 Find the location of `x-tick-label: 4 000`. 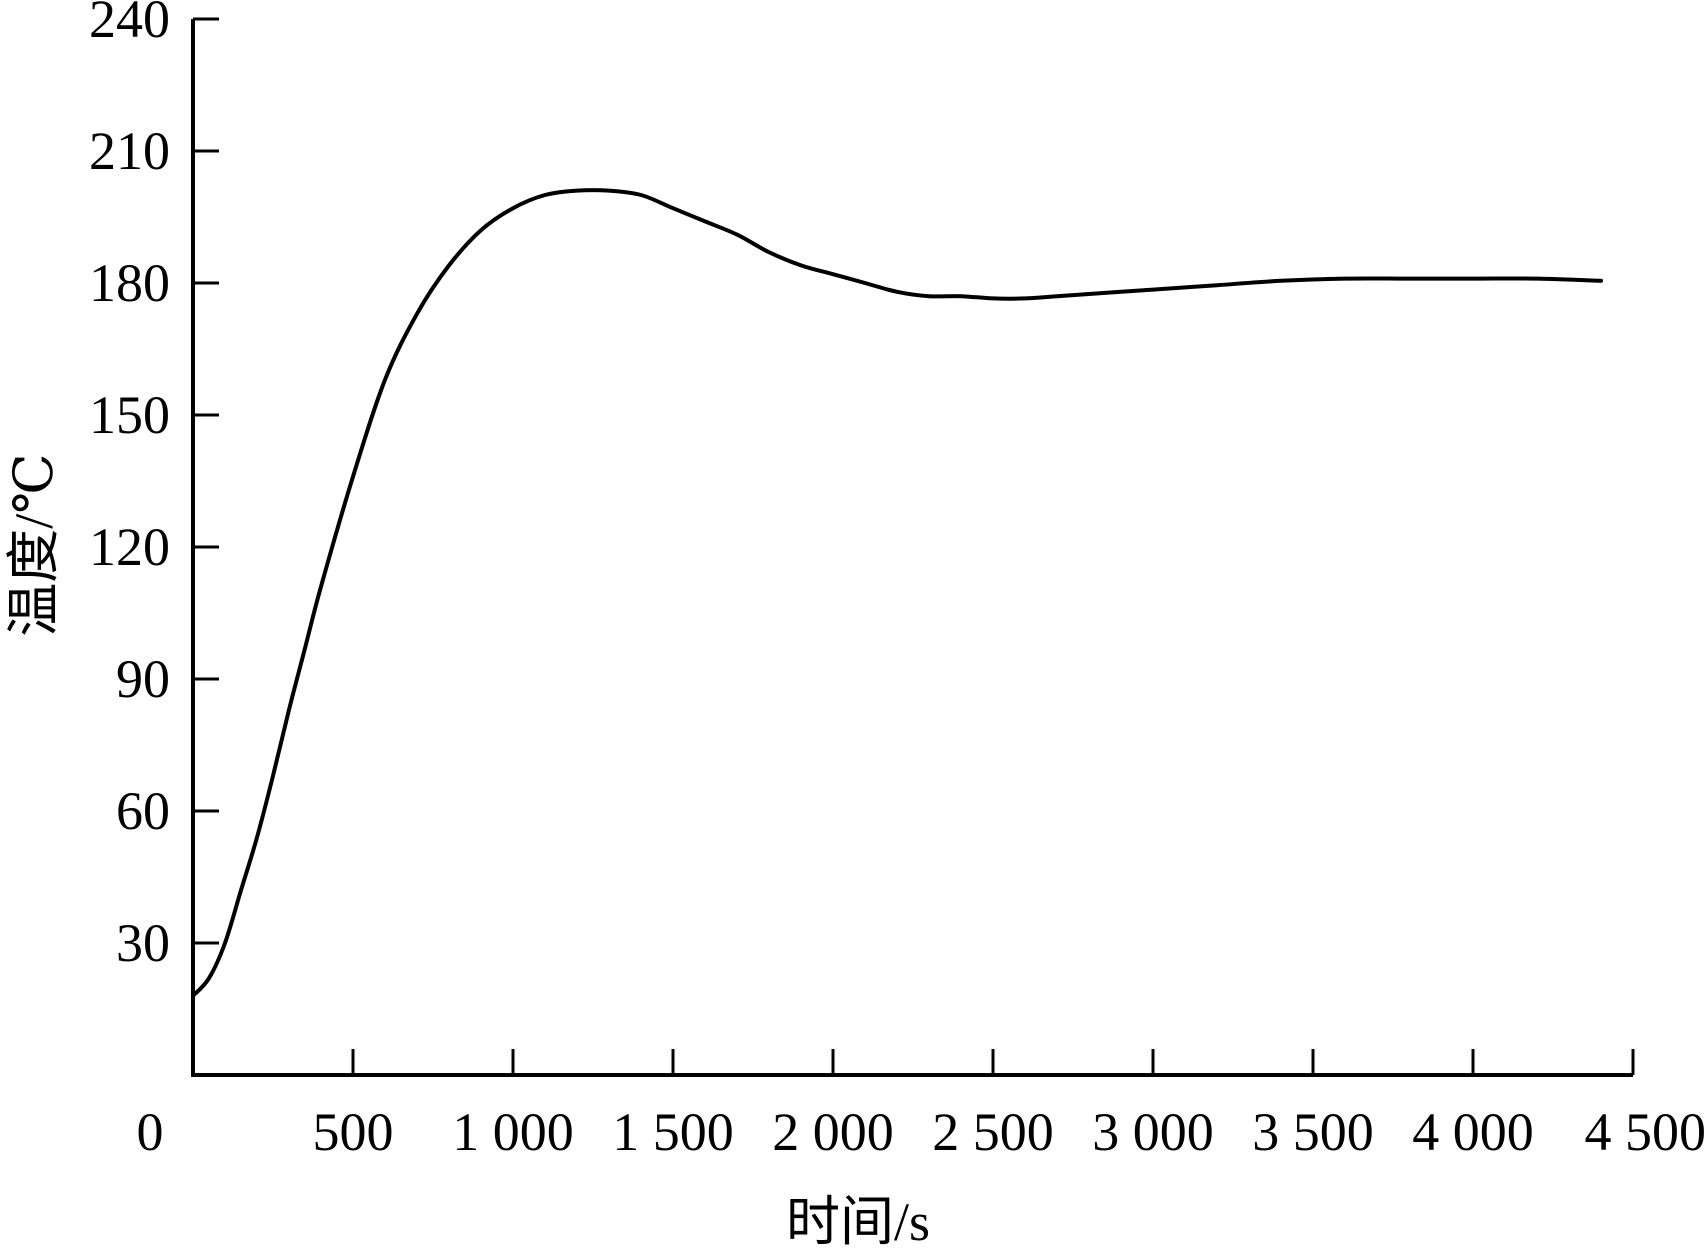

x-tick-label: 4 000 is located at coordinates (1473, 1132).